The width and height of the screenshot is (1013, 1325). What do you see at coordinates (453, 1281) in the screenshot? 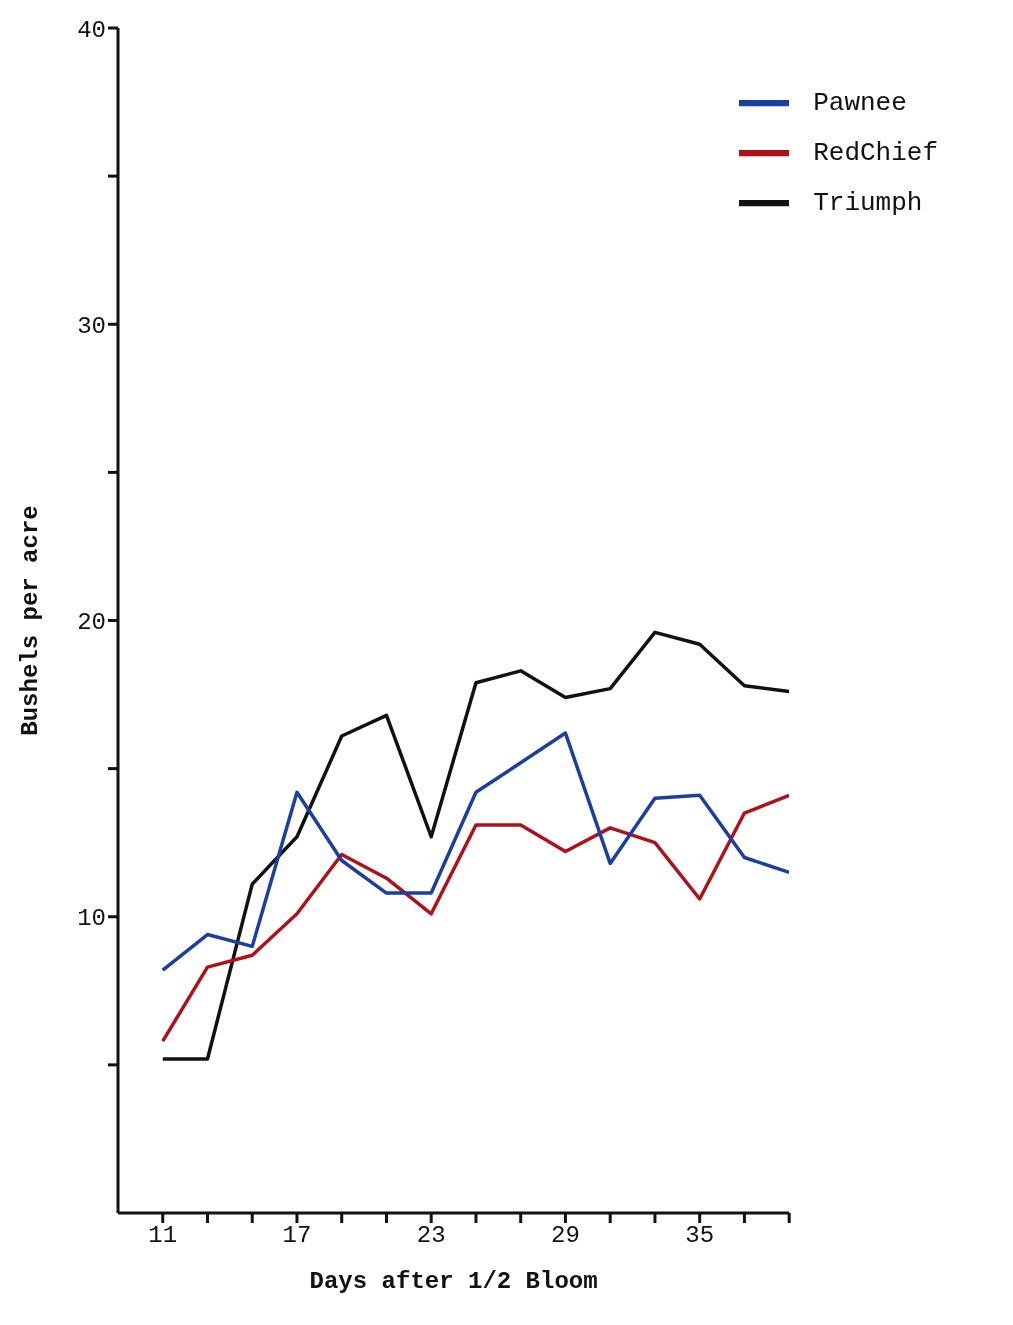
I see `x-axis-title: Days after 1/2 Bloom` at bounding box center [453, 1281].